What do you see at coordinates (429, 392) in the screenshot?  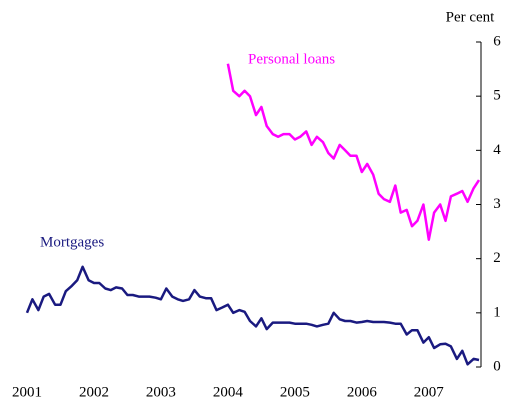 I see `x-tick-label: 2007` at bounding box center [429, 392].